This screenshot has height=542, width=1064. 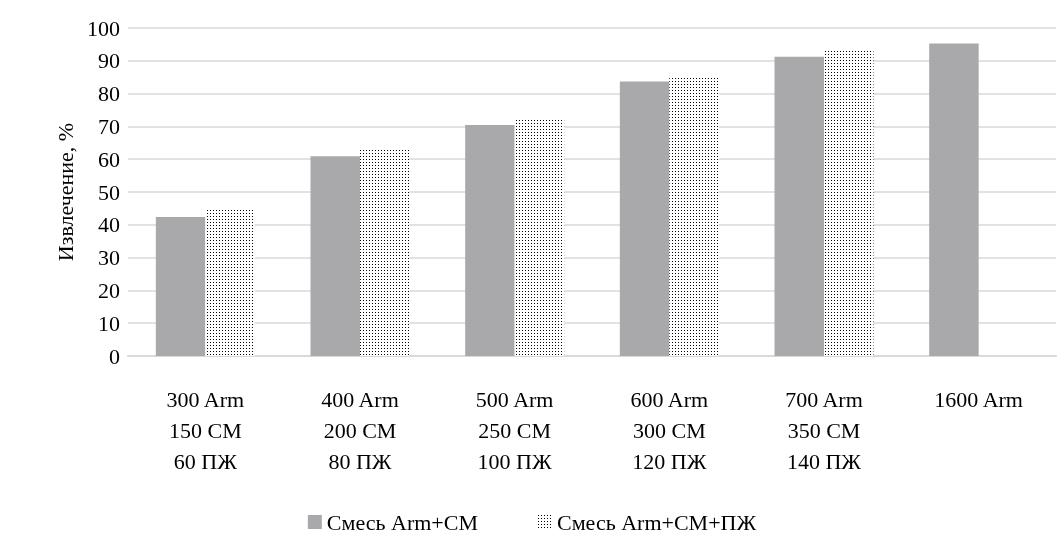 I want to click on y-tick-label: 50, so click(x=109, y=192).